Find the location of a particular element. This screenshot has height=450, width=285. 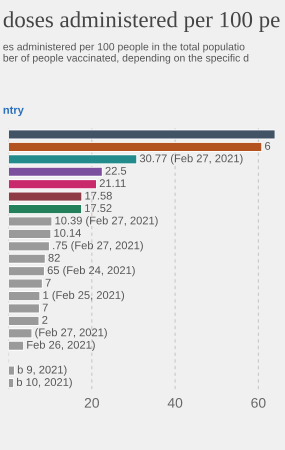

annotation: 1 (Feb 25, 2021) is located at coordinates (83, 296).